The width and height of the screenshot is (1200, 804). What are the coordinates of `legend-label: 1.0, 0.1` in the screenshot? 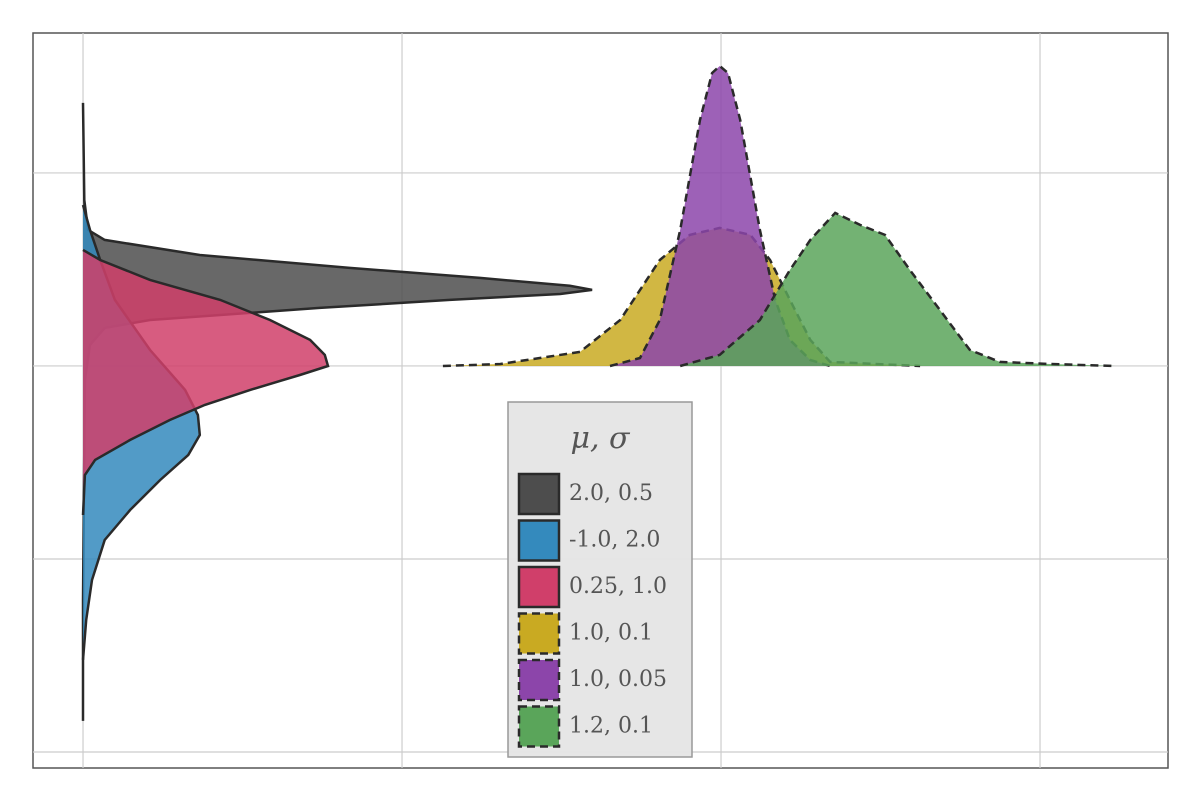 It's located at (611, 633).